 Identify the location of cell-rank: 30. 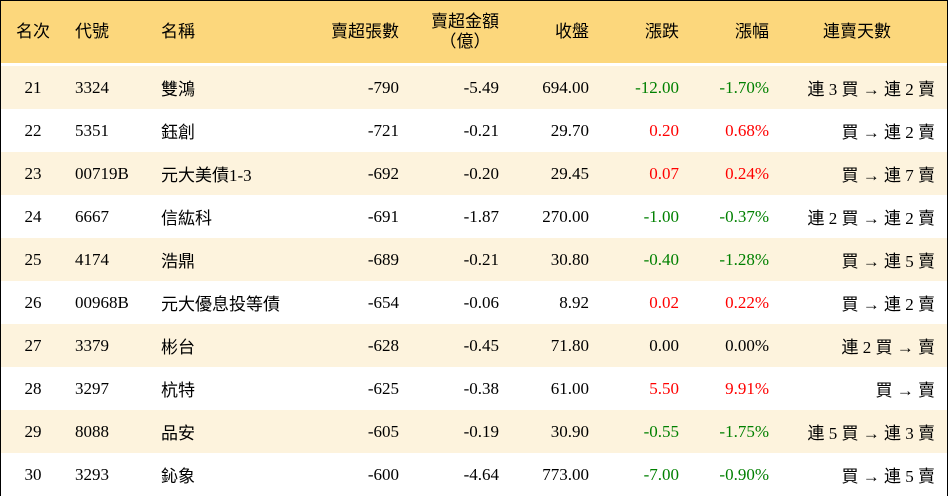
(33, 474).